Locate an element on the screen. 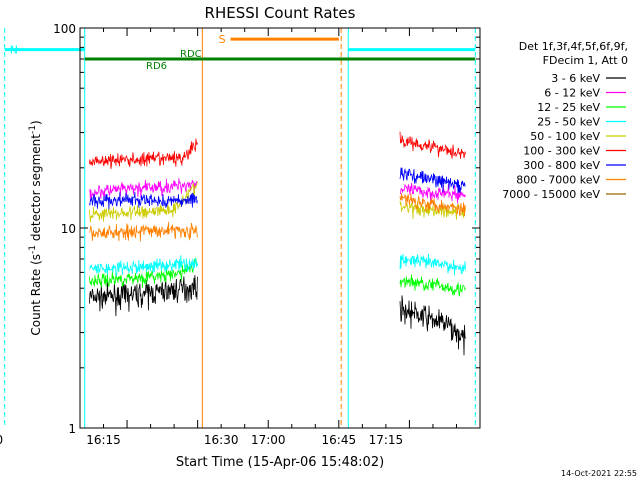 The image size is (640, 480). legend-label: 300 - 800 keV is located at coordinates (561, 165).